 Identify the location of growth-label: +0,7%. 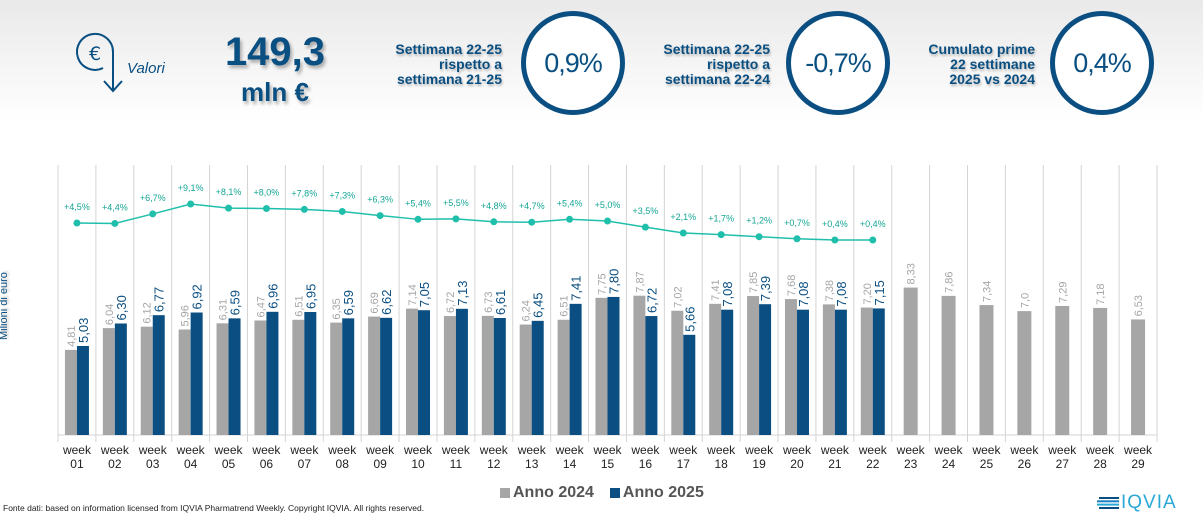
(797, 223).